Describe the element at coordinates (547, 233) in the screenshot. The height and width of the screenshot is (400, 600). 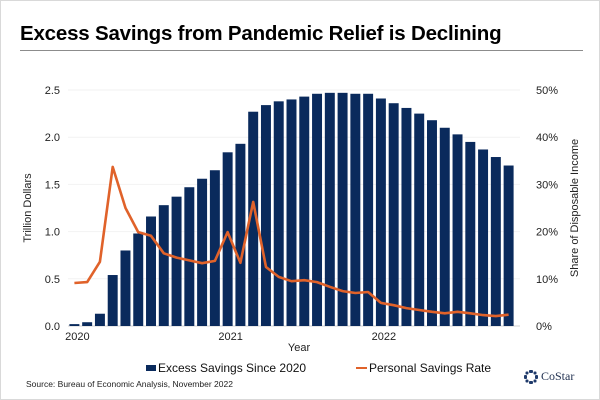
I see `right-tick-label: 20%` at that location.